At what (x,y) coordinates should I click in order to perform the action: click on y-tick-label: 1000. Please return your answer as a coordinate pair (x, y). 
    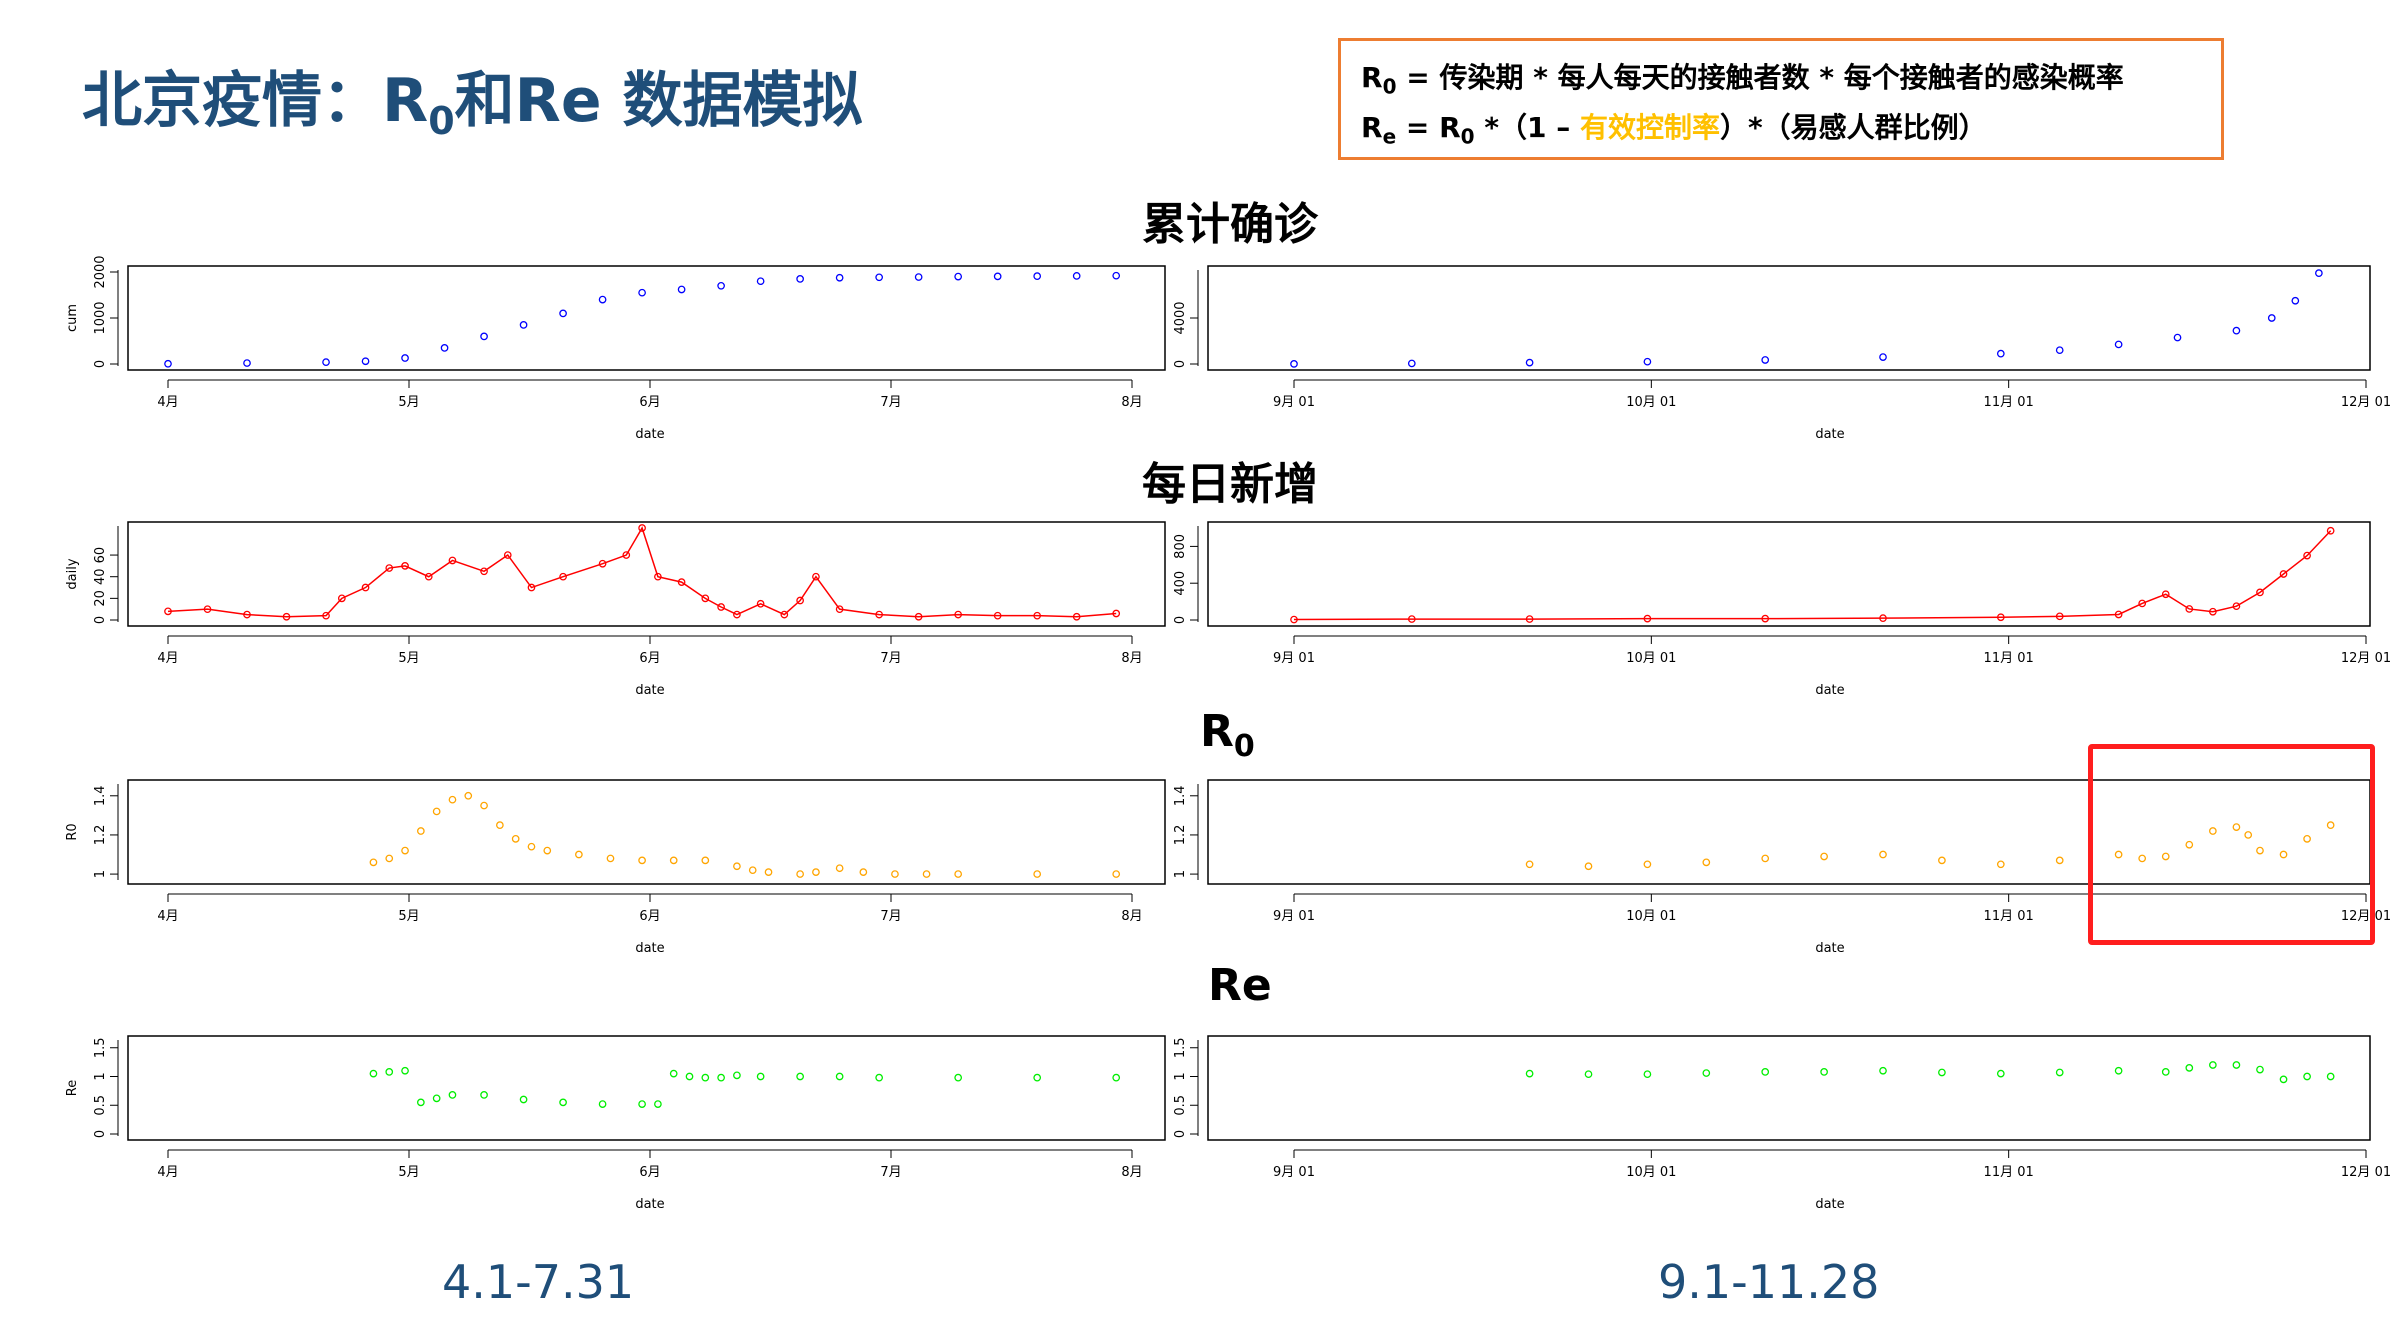
    Looking at the image, I should click on (100, 317).